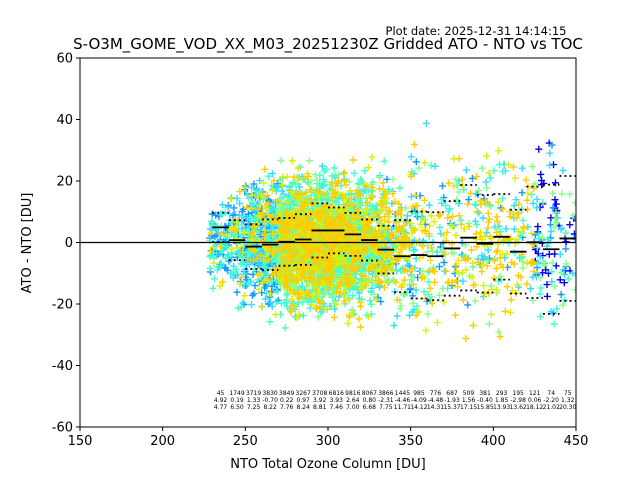 Image resolution: width=640 pixels, height=484 pixels. What do you see at coordinates (254, 400) in the screenshot?
I see `annotation-means-value: 1.33` at bounding box center [254, 400].